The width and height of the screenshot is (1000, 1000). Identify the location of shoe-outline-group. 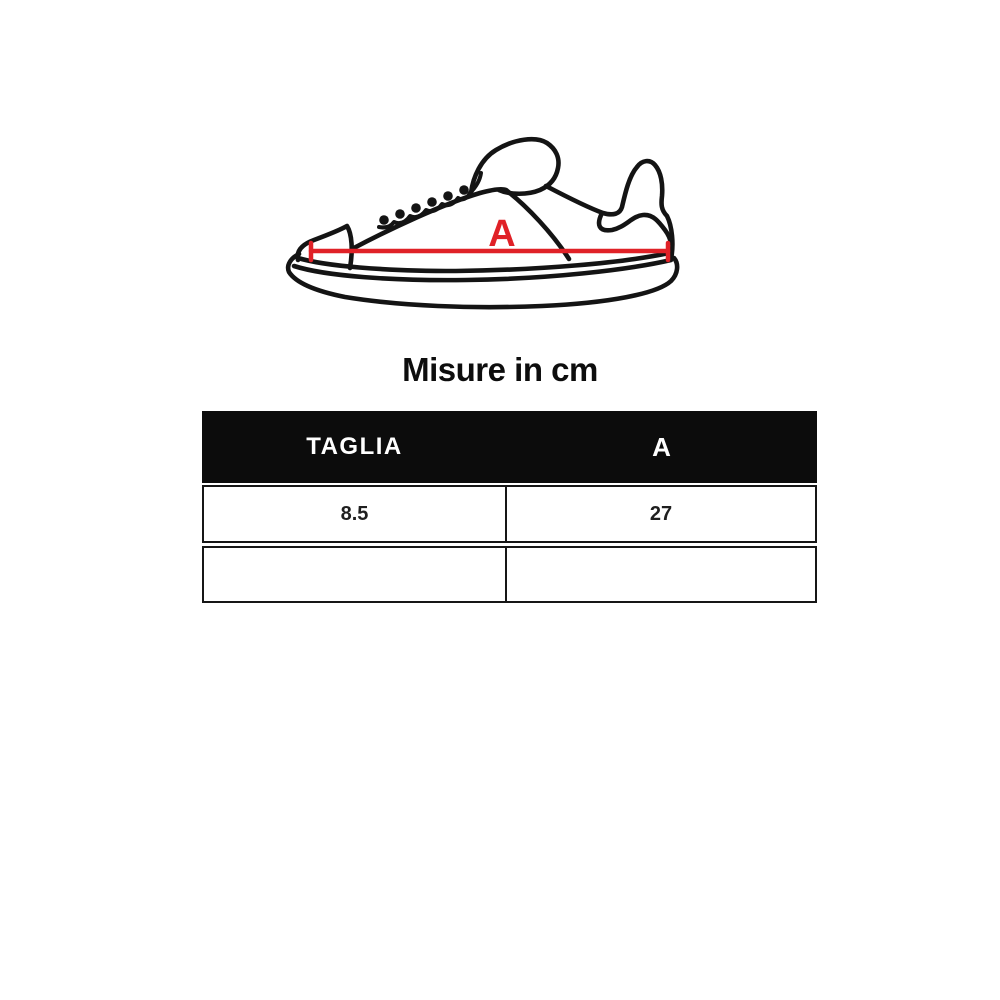
(482, 223).